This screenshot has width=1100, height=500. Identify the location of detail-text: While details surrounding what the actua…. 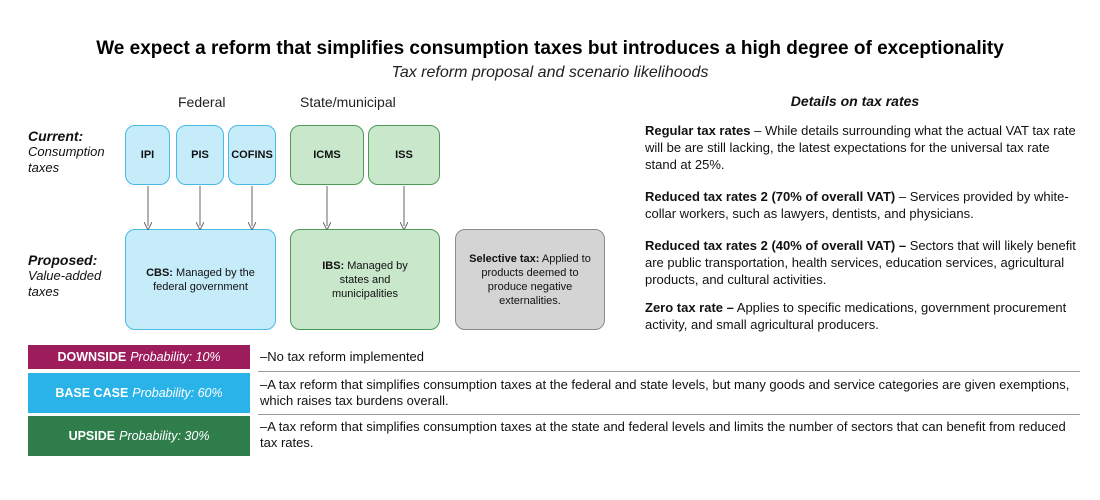
(860, 147).